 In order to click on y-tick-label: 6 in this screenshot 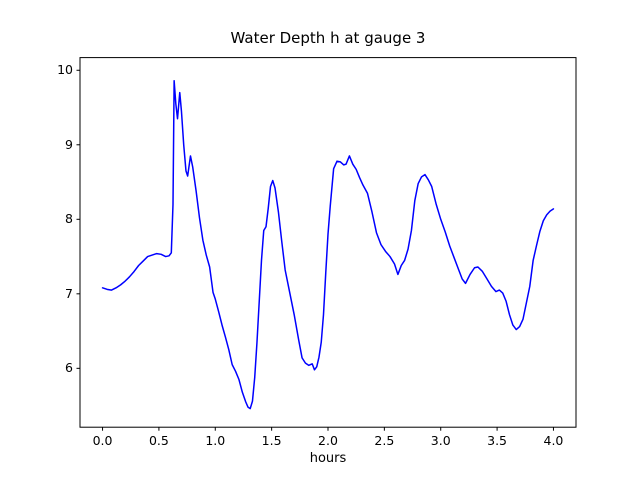, I will do `click(69, 368)`.